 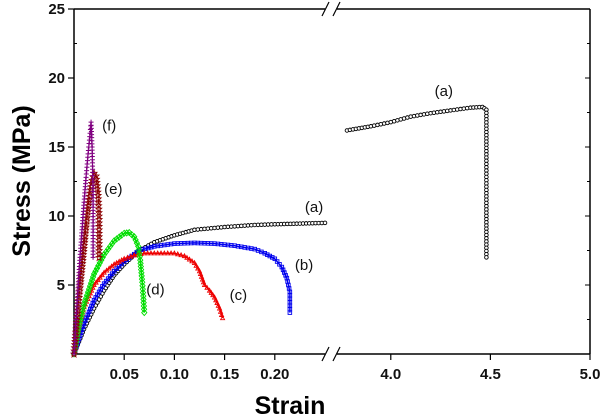 I want to click on x-axis-label: Strain, so click(x=290, y=404).